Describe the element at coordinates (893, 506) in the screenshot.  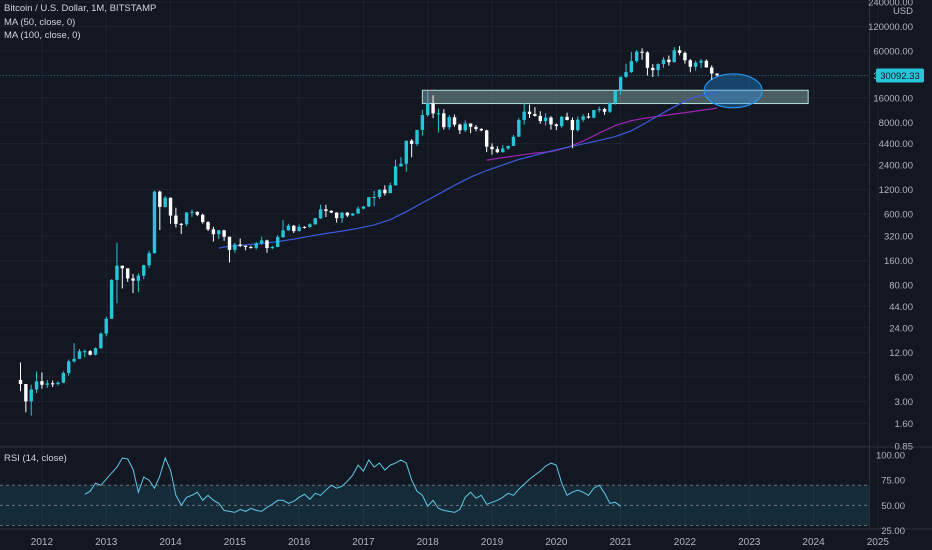
I see `rsi-tick-label: 50.00` at that location.